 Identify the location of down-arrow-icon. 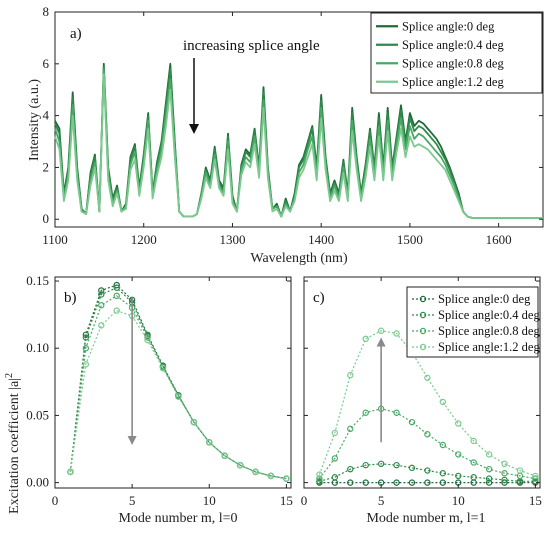
(132, 371).